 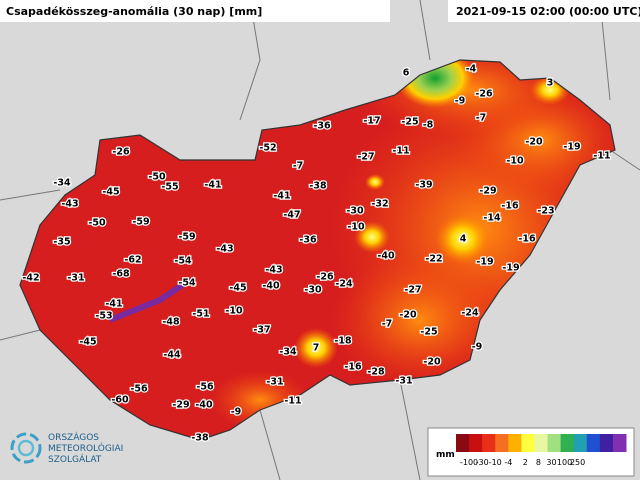 I want to click on station-value: -17, so click(x=371, y=121).